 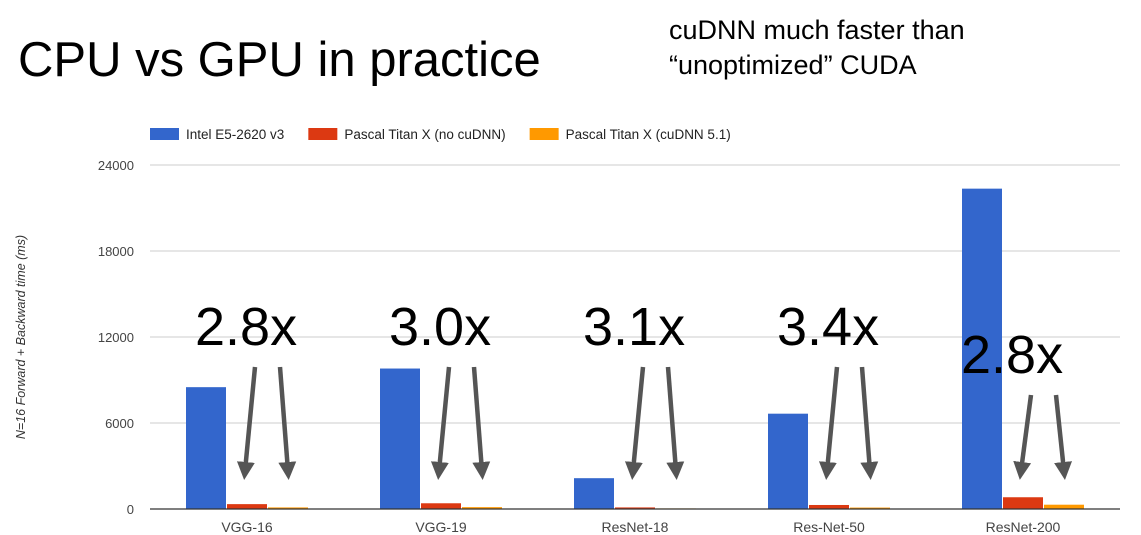 I want to click on y-tick-label: 0, so click(x=130, y=509).